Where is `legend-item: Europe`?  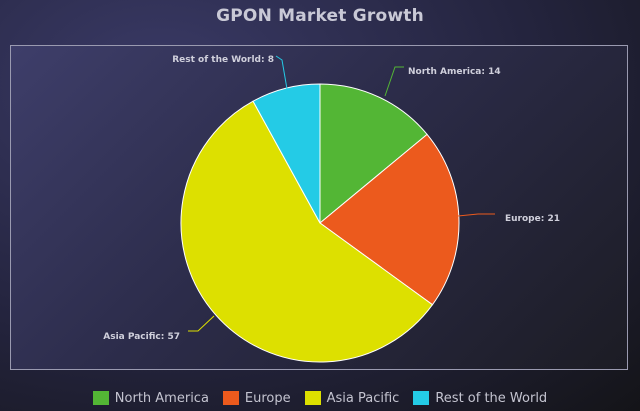
legend-item: Europe is located at coordinates (256, 398).